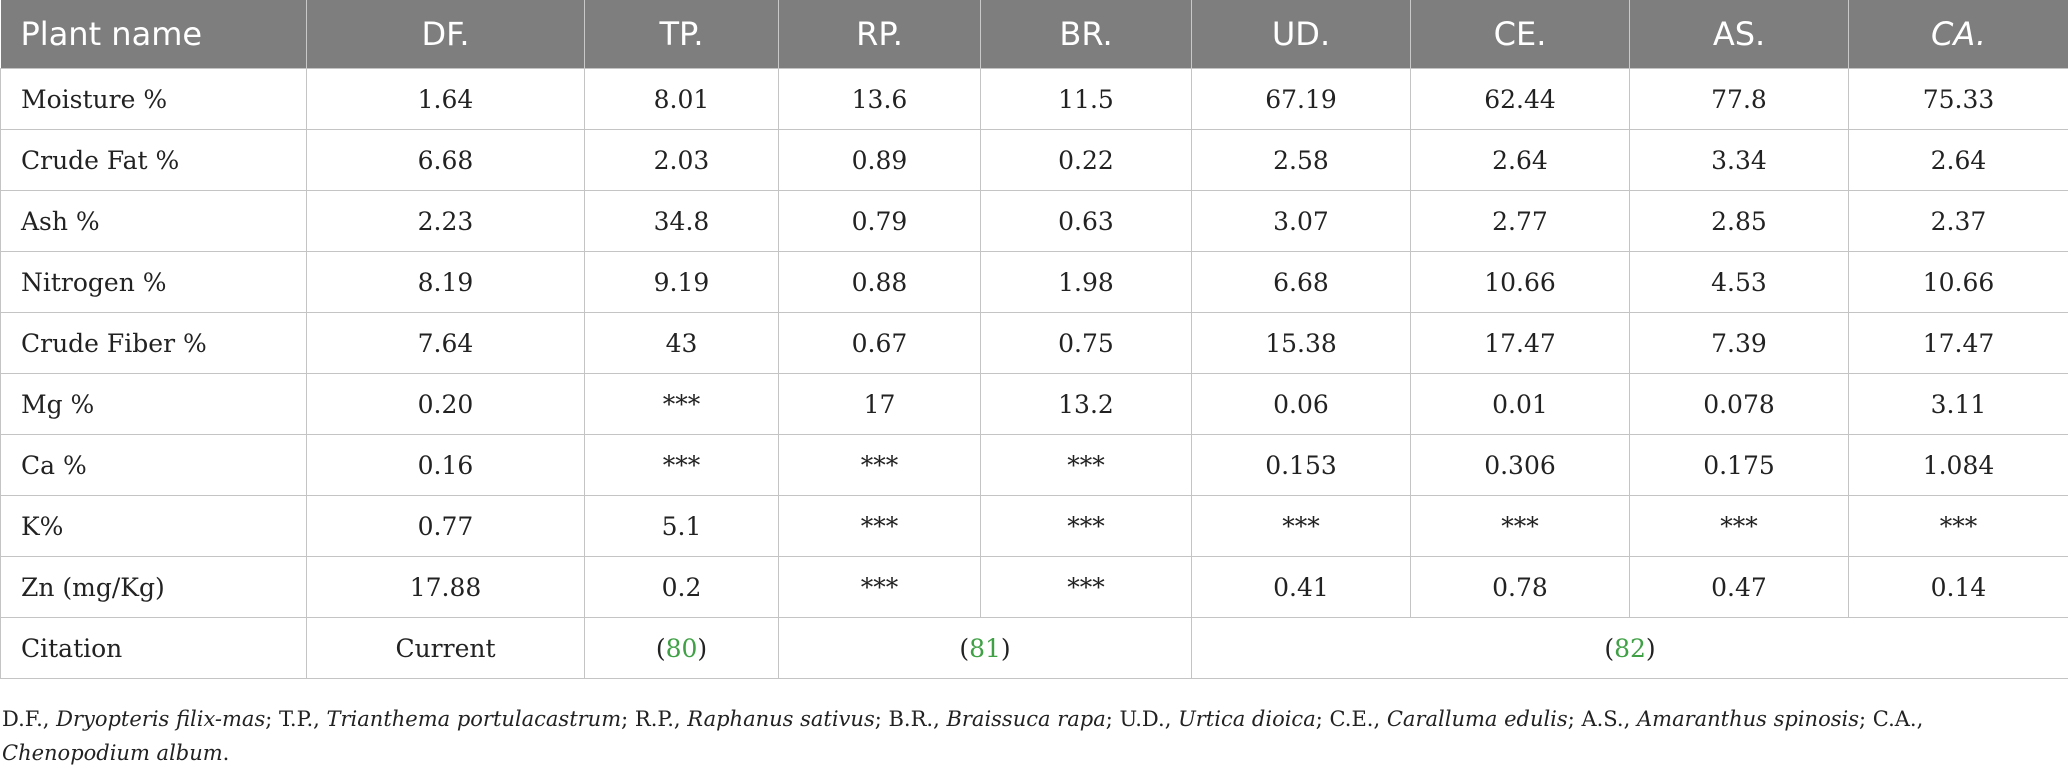 The image size is (2068, 779). Describe the element at coordinates (1958, 404) in the screenshot. I see `cell-ca: 3.11` at that location.